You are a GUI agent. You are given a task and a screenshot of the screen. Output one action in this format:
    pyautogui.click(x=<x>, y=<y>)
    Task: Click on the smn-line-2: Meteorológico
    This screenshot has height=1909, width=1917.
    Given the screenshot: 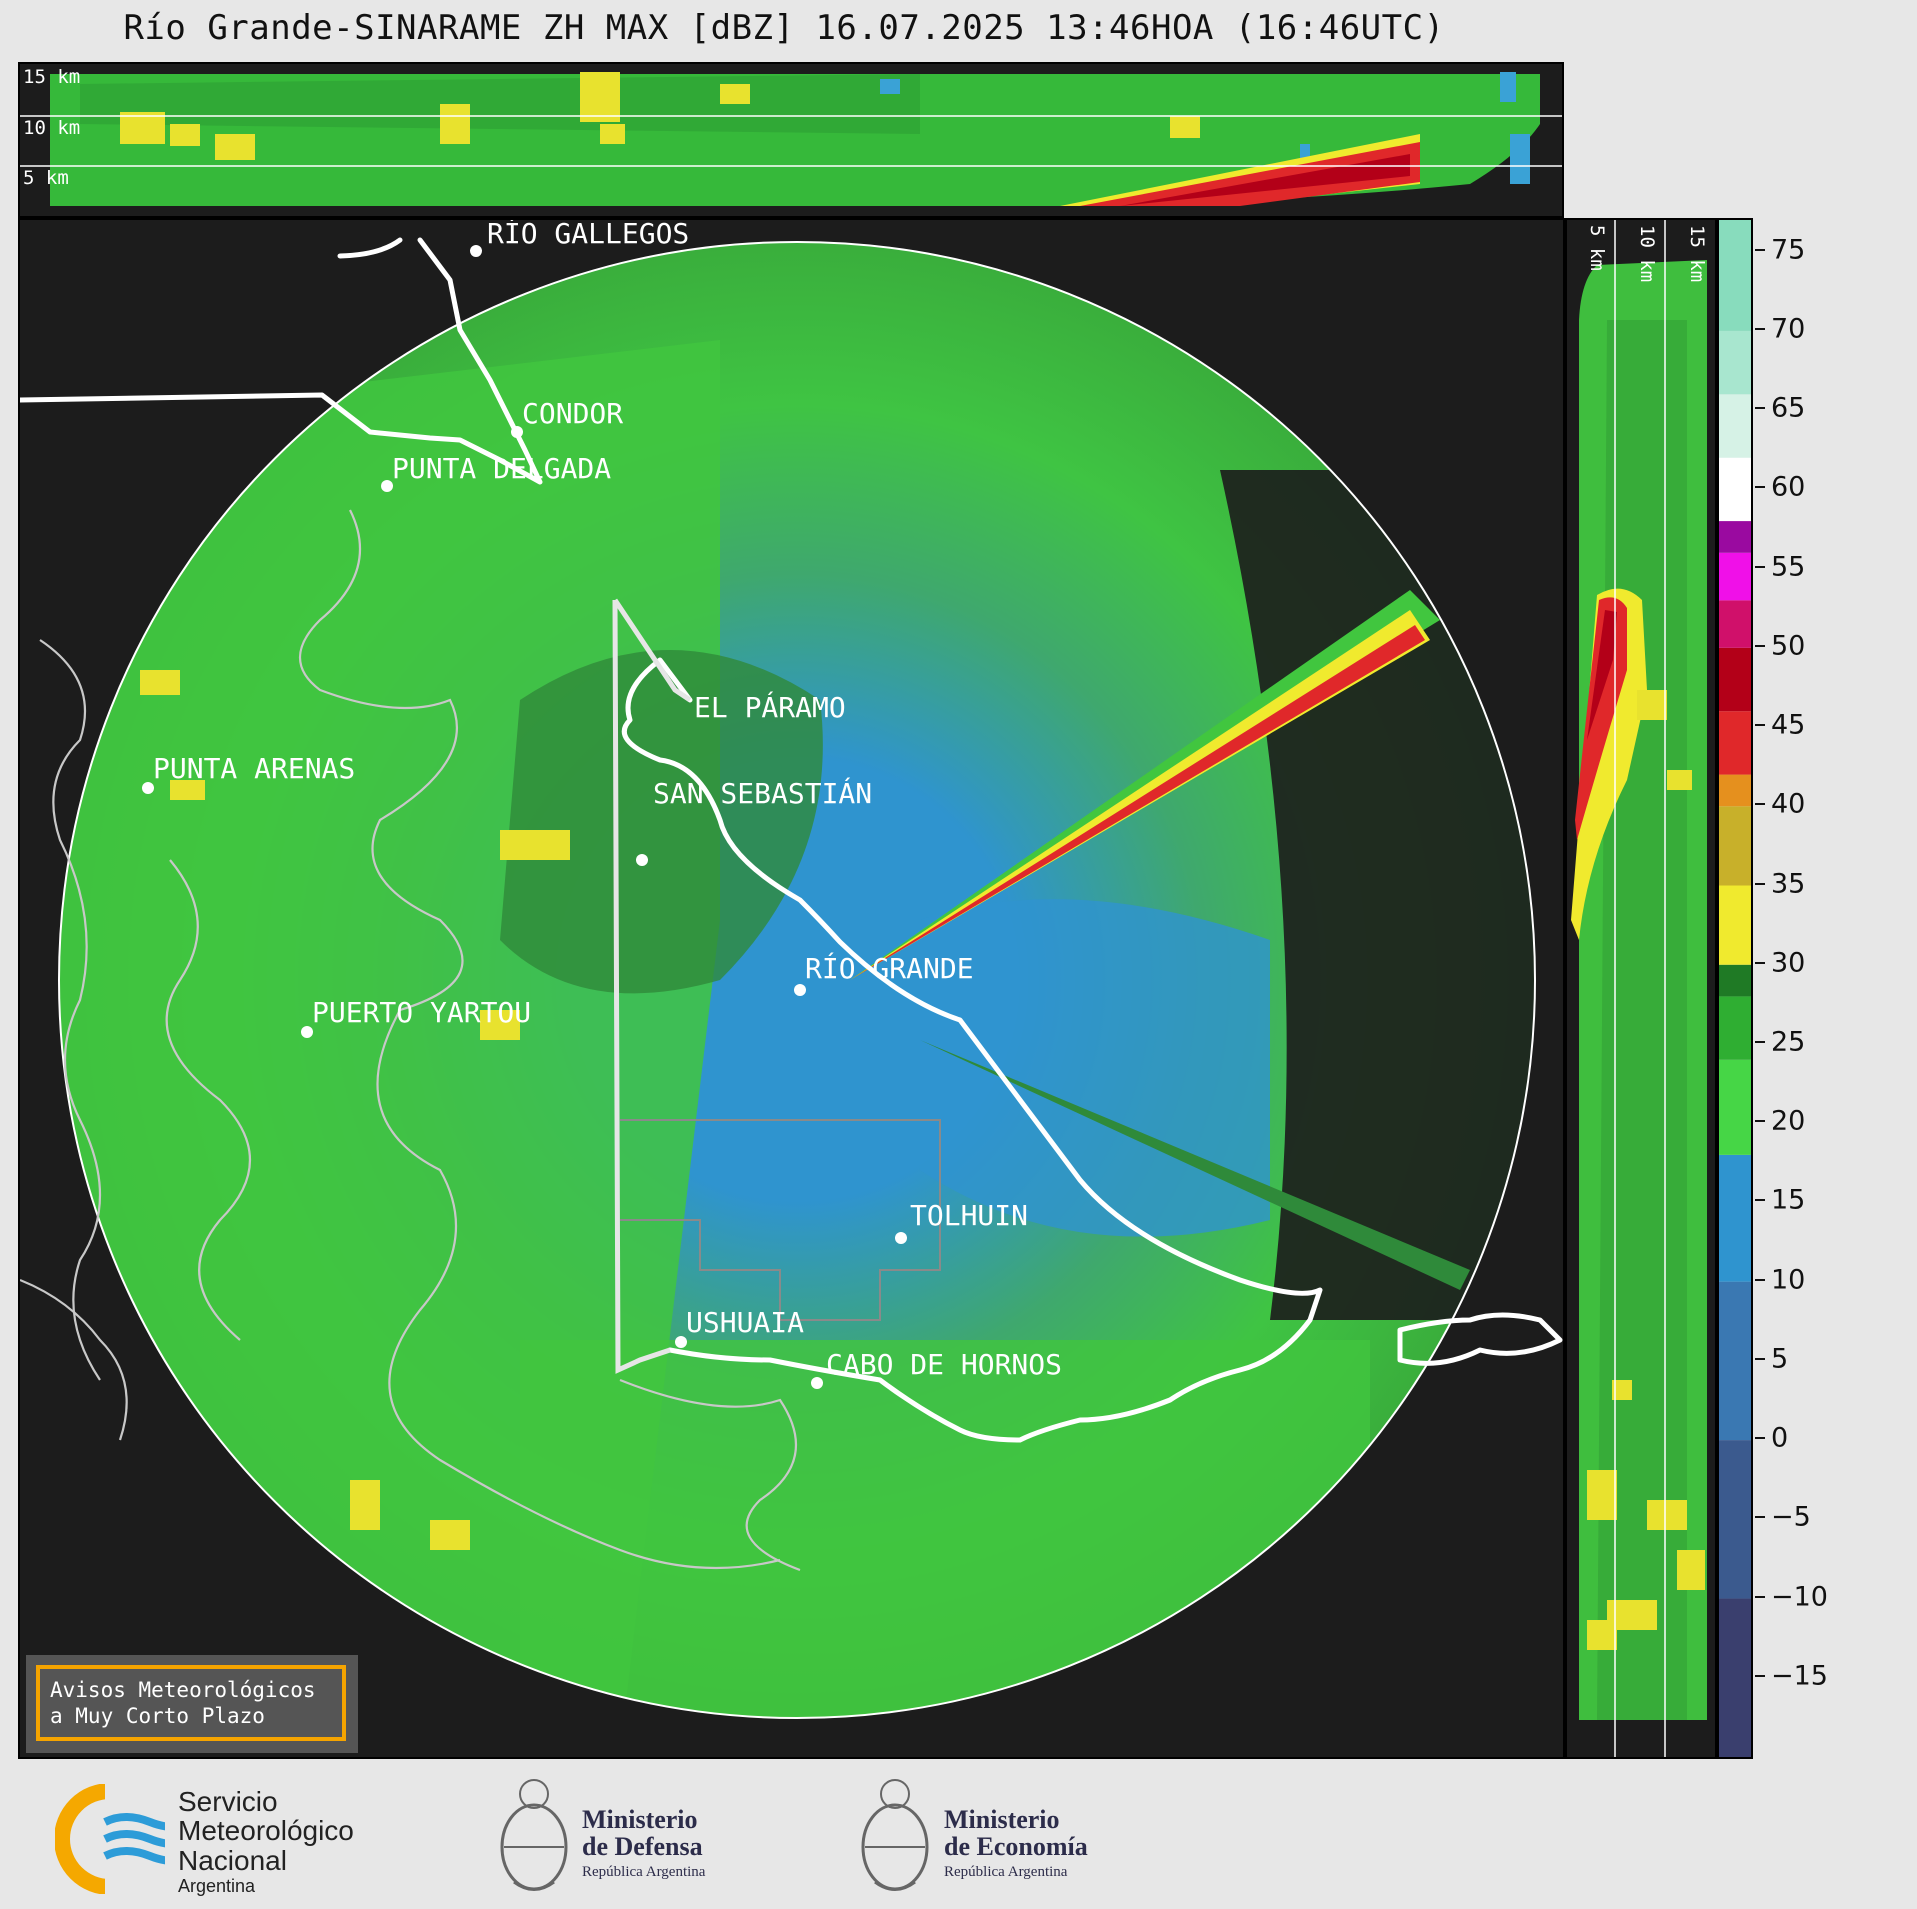 What is the action you would take?
    pyautogui.click(x=266, y=1831)
    